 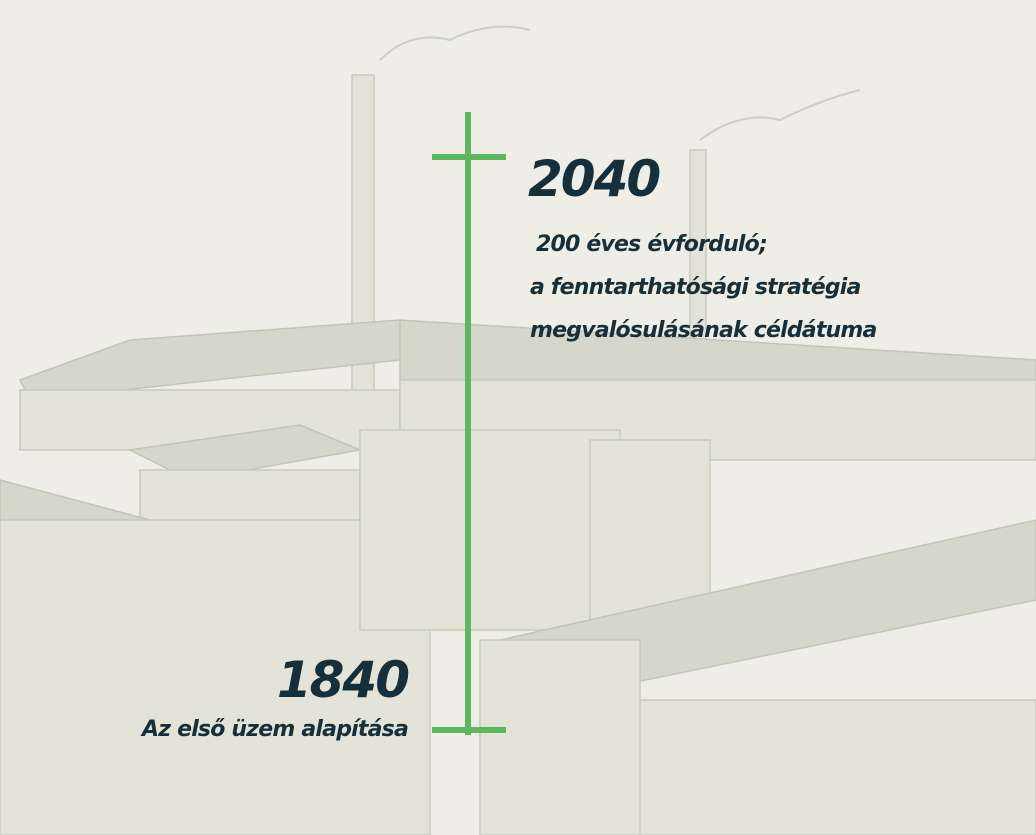 What do you see at coordinates (594, 179) in the screenshot?
I see `event-year: 2040` at bounding box center [594, 179].